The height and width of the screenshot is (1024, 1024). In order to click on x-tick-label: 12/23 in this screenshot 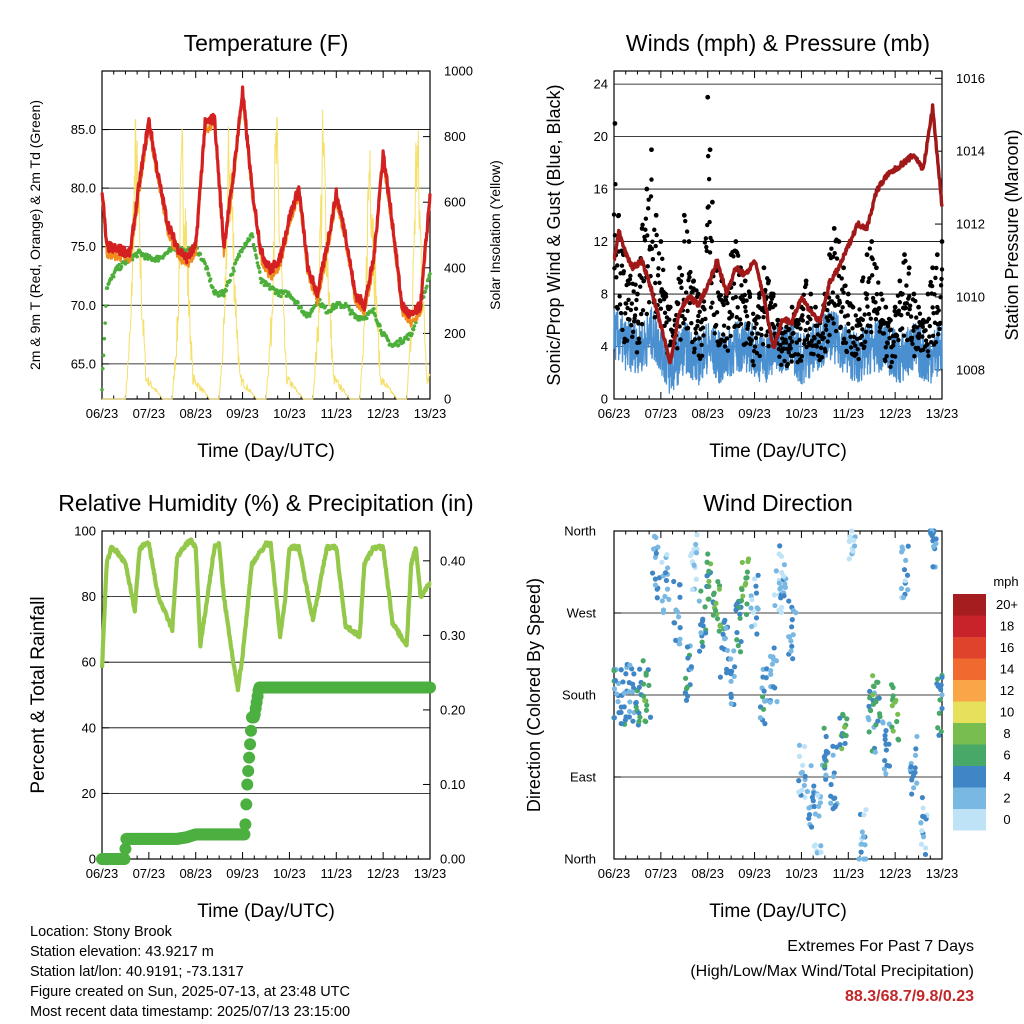, I will do `click(895, 413)`.